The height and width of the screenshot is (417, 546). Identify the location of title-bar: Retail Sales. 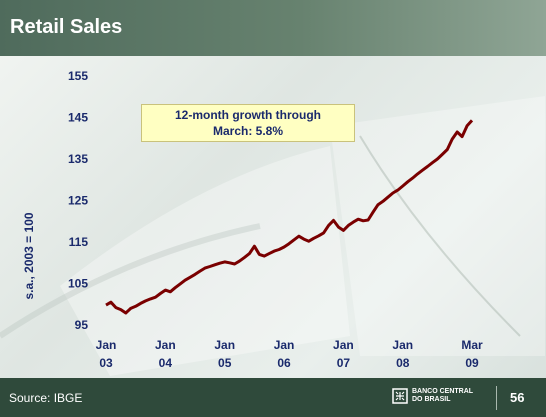
(273, 28).